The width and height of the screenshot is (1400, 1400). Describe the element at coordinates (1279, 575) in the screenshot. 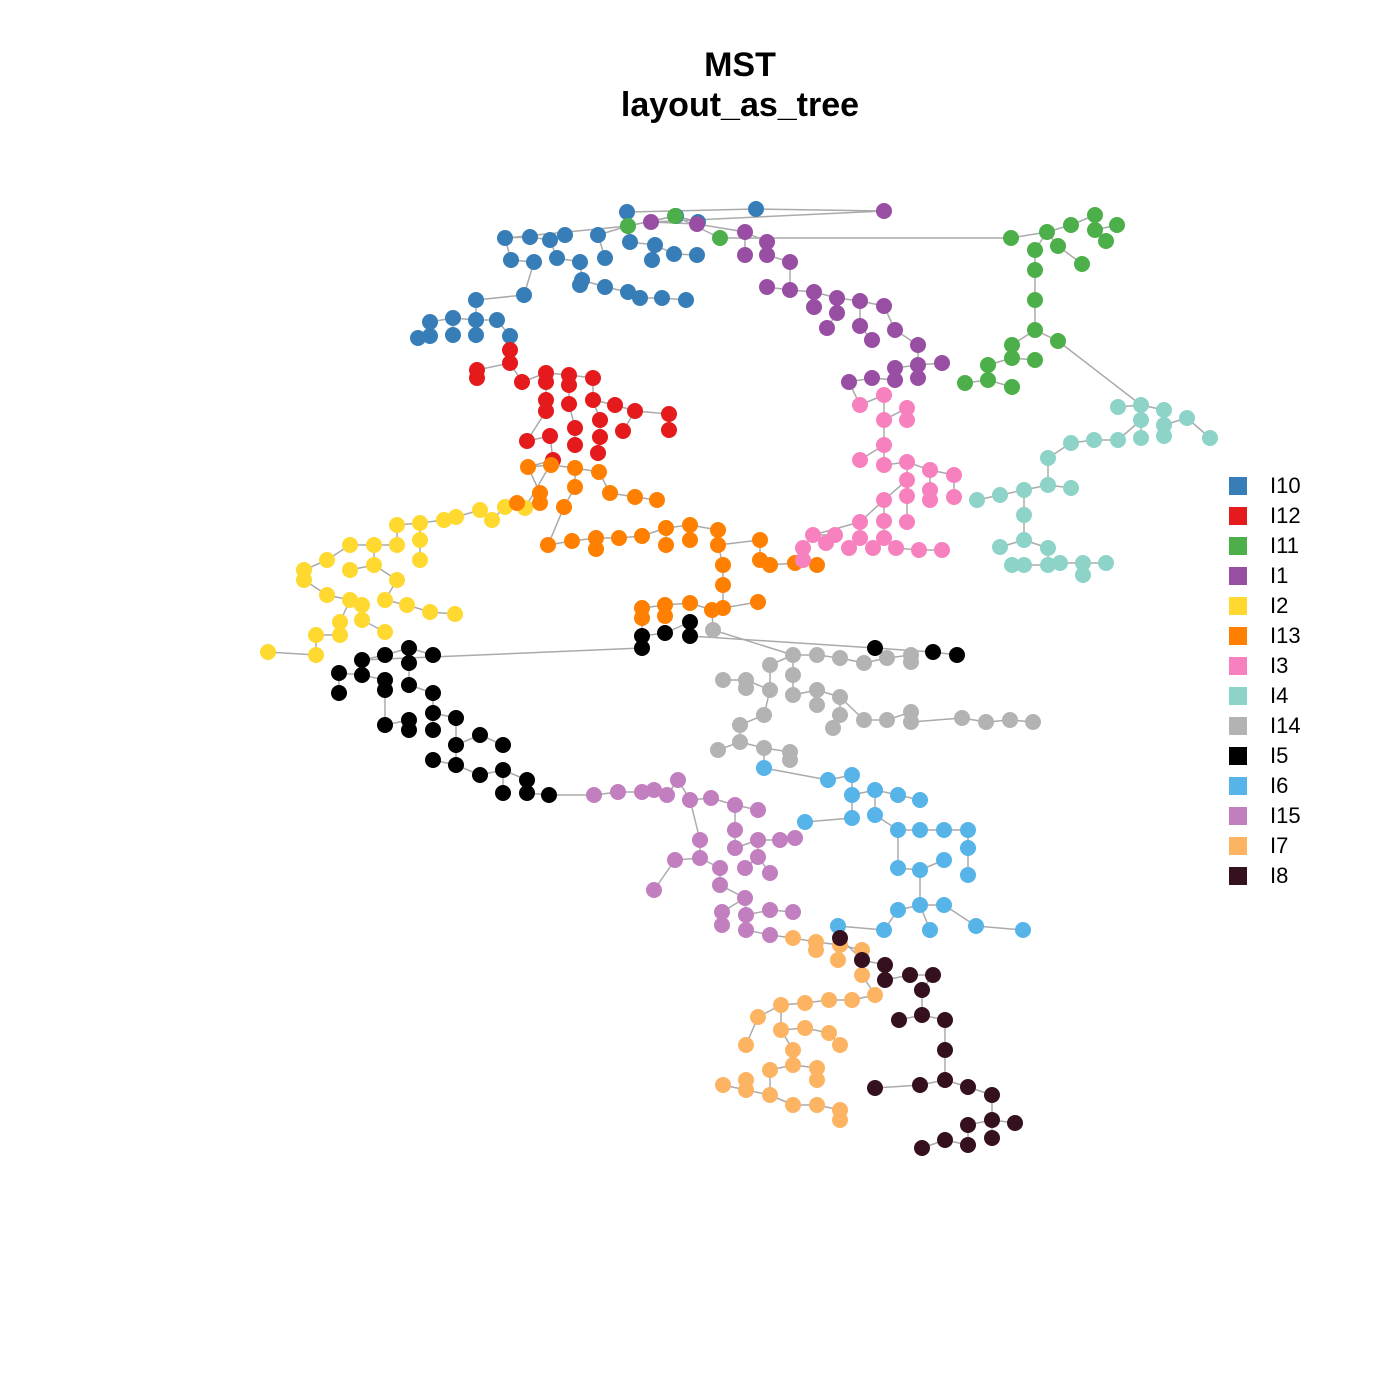

I see `legend-label: I1` at that location.